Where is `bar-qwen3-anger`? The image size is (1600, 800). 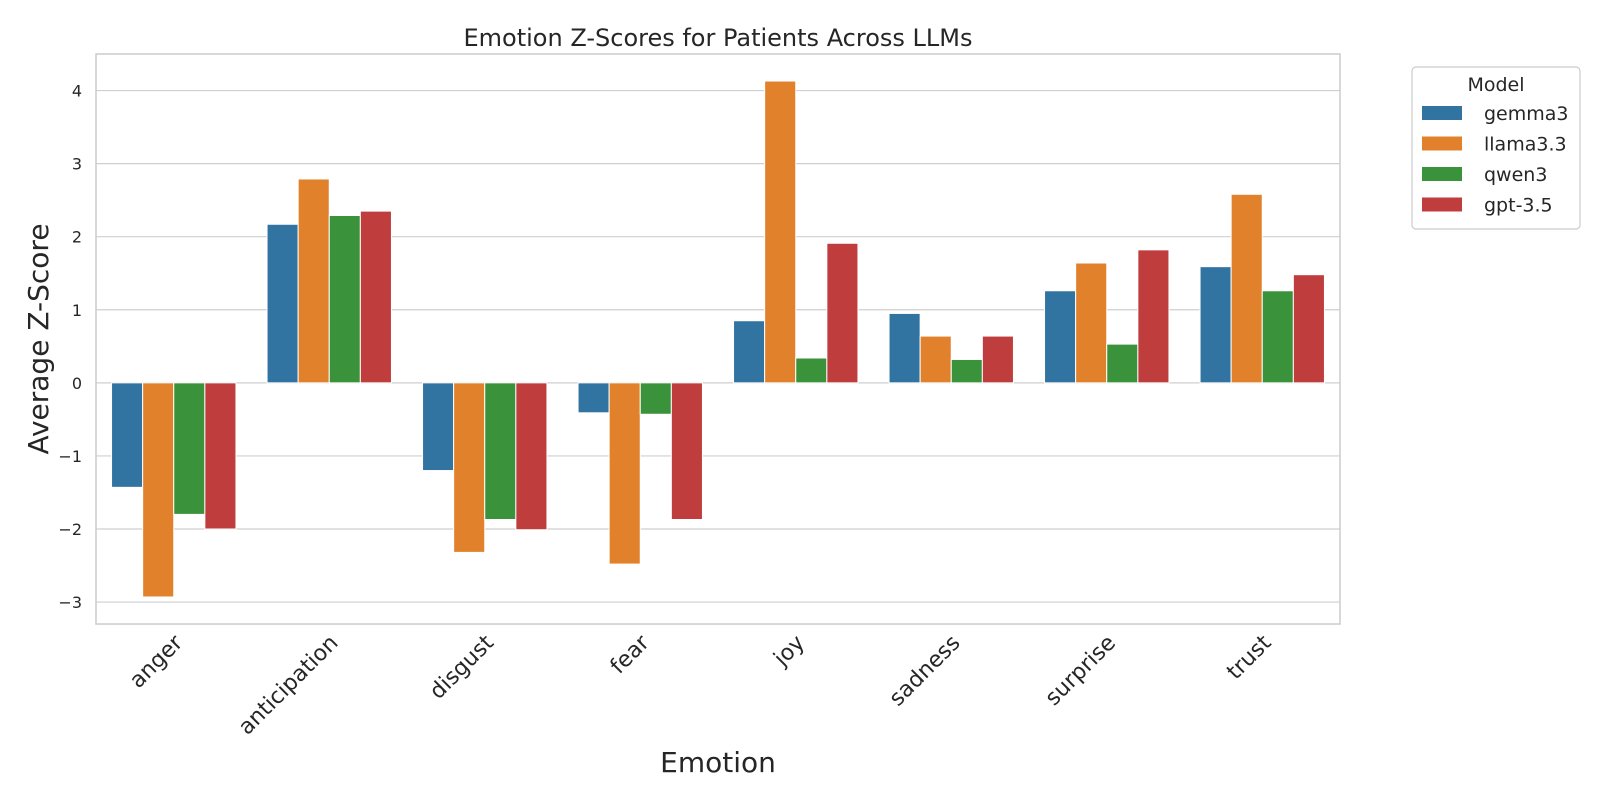
bar-qwen3-anger is located at coordinates (189, 448).